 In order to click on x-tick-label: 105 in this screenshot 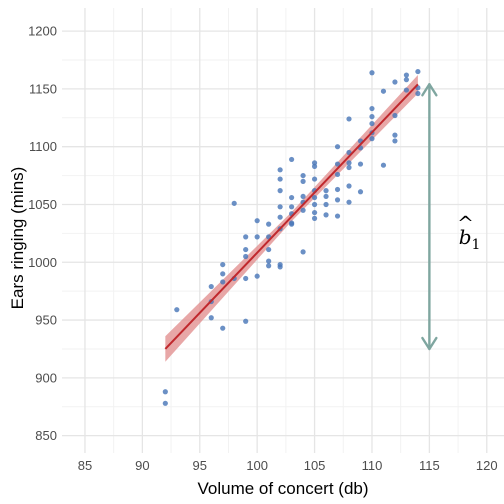, I will do `click(315, 465)`.